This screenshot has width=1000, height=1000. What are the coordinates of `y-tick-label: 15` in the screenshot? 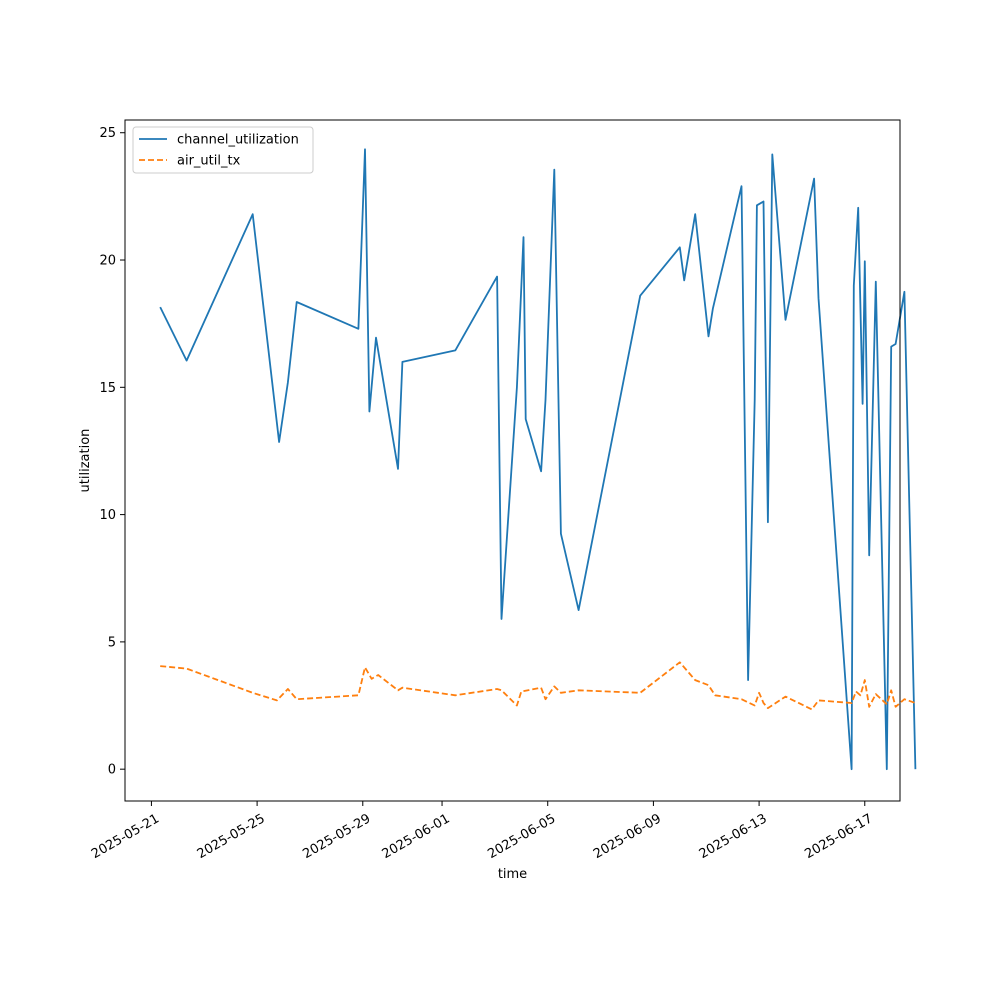 It's located at (107, 388).